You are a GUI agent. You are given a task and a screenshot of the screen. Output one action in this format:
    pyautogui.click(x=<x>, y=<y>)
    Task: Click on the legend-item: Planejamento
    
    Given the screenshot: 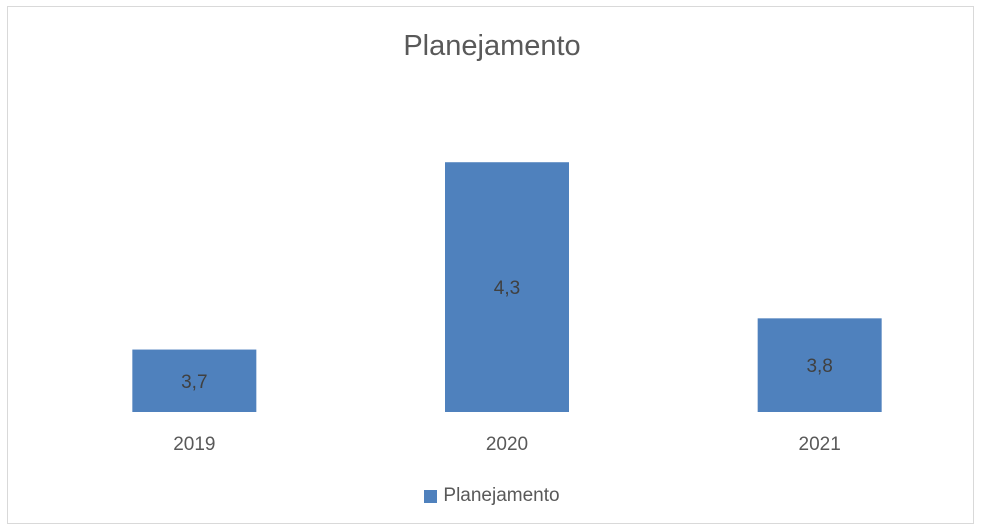 What is the action you would take?
    pyautogui.click(x=492, y=496)
    